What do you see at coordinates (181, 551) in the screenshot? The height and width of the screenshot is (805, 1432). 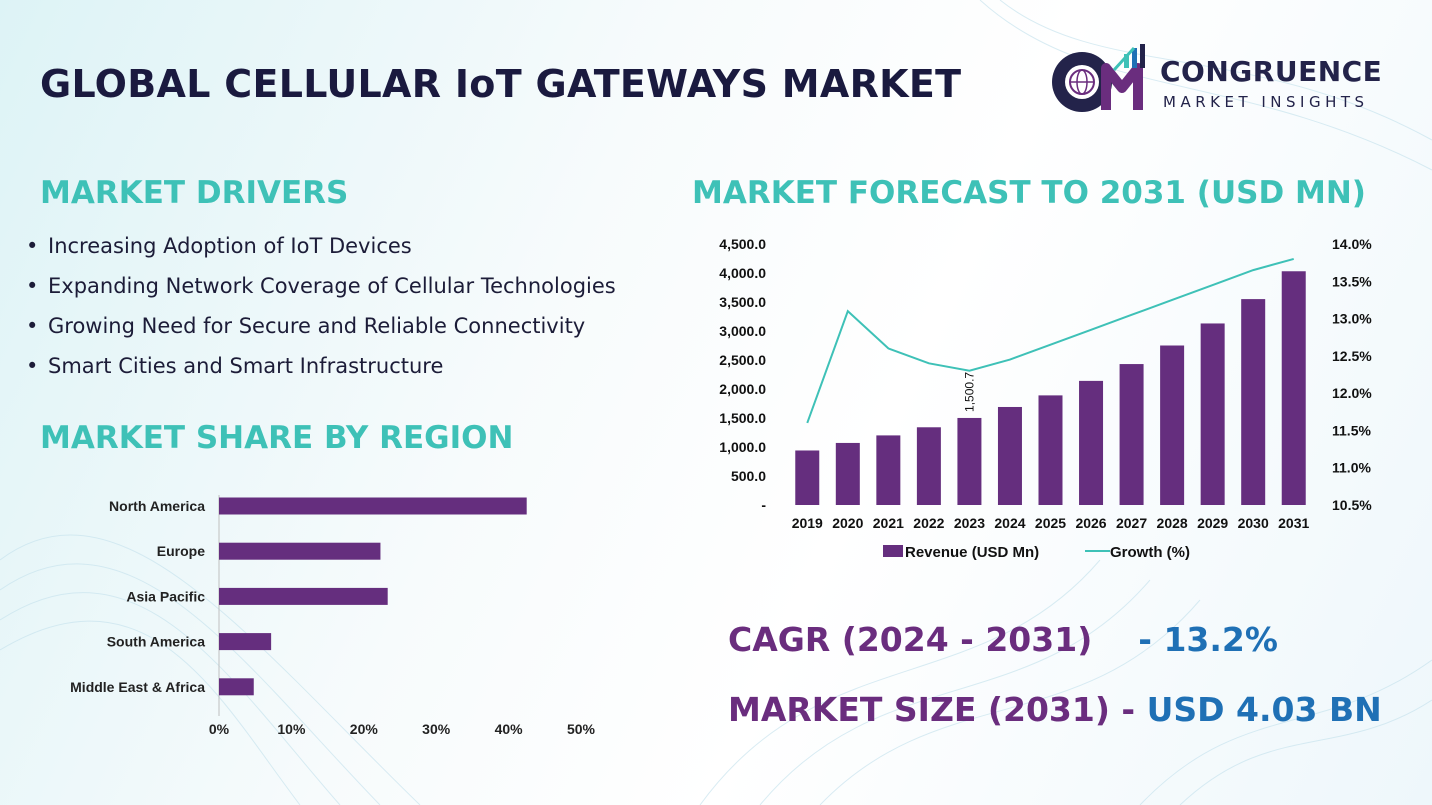 I see `region-category-label: Europe` at bounding box center [181, 551].